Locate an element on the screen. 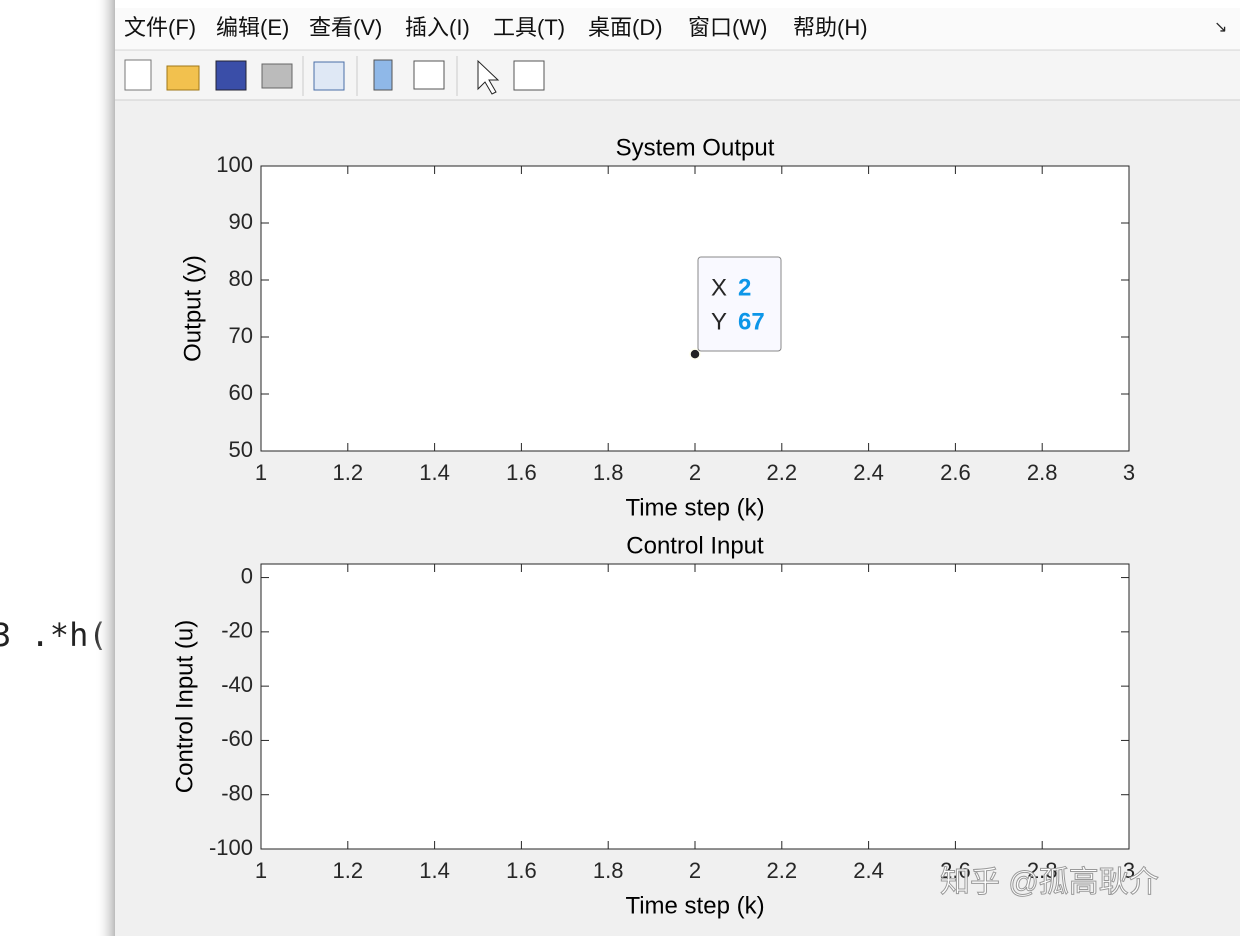 This screenshot has height=936, width=1240. datatip-label: X is located at coordinates (719, 287).